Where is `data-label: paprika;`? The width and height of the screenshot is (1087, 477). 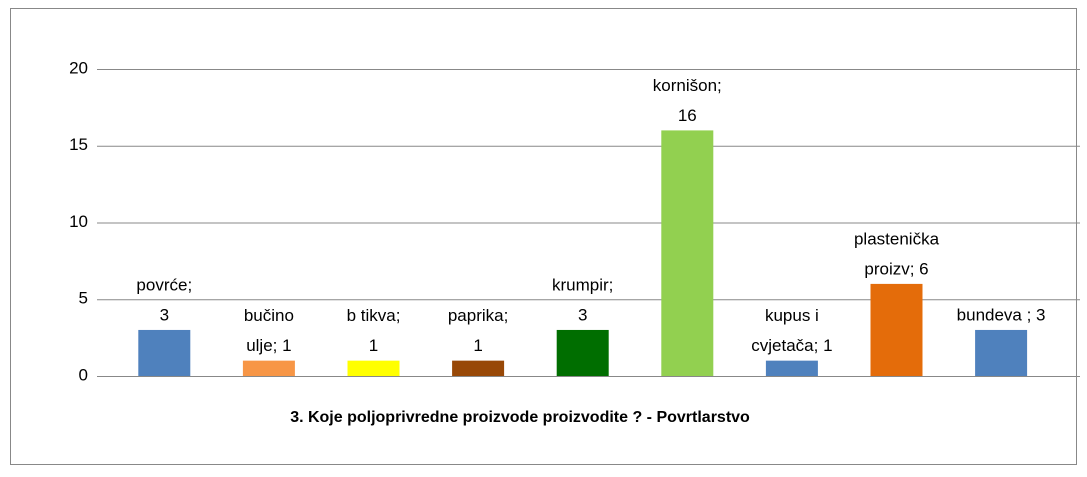
data-label: paprika; is located at coordinates (478, 315).